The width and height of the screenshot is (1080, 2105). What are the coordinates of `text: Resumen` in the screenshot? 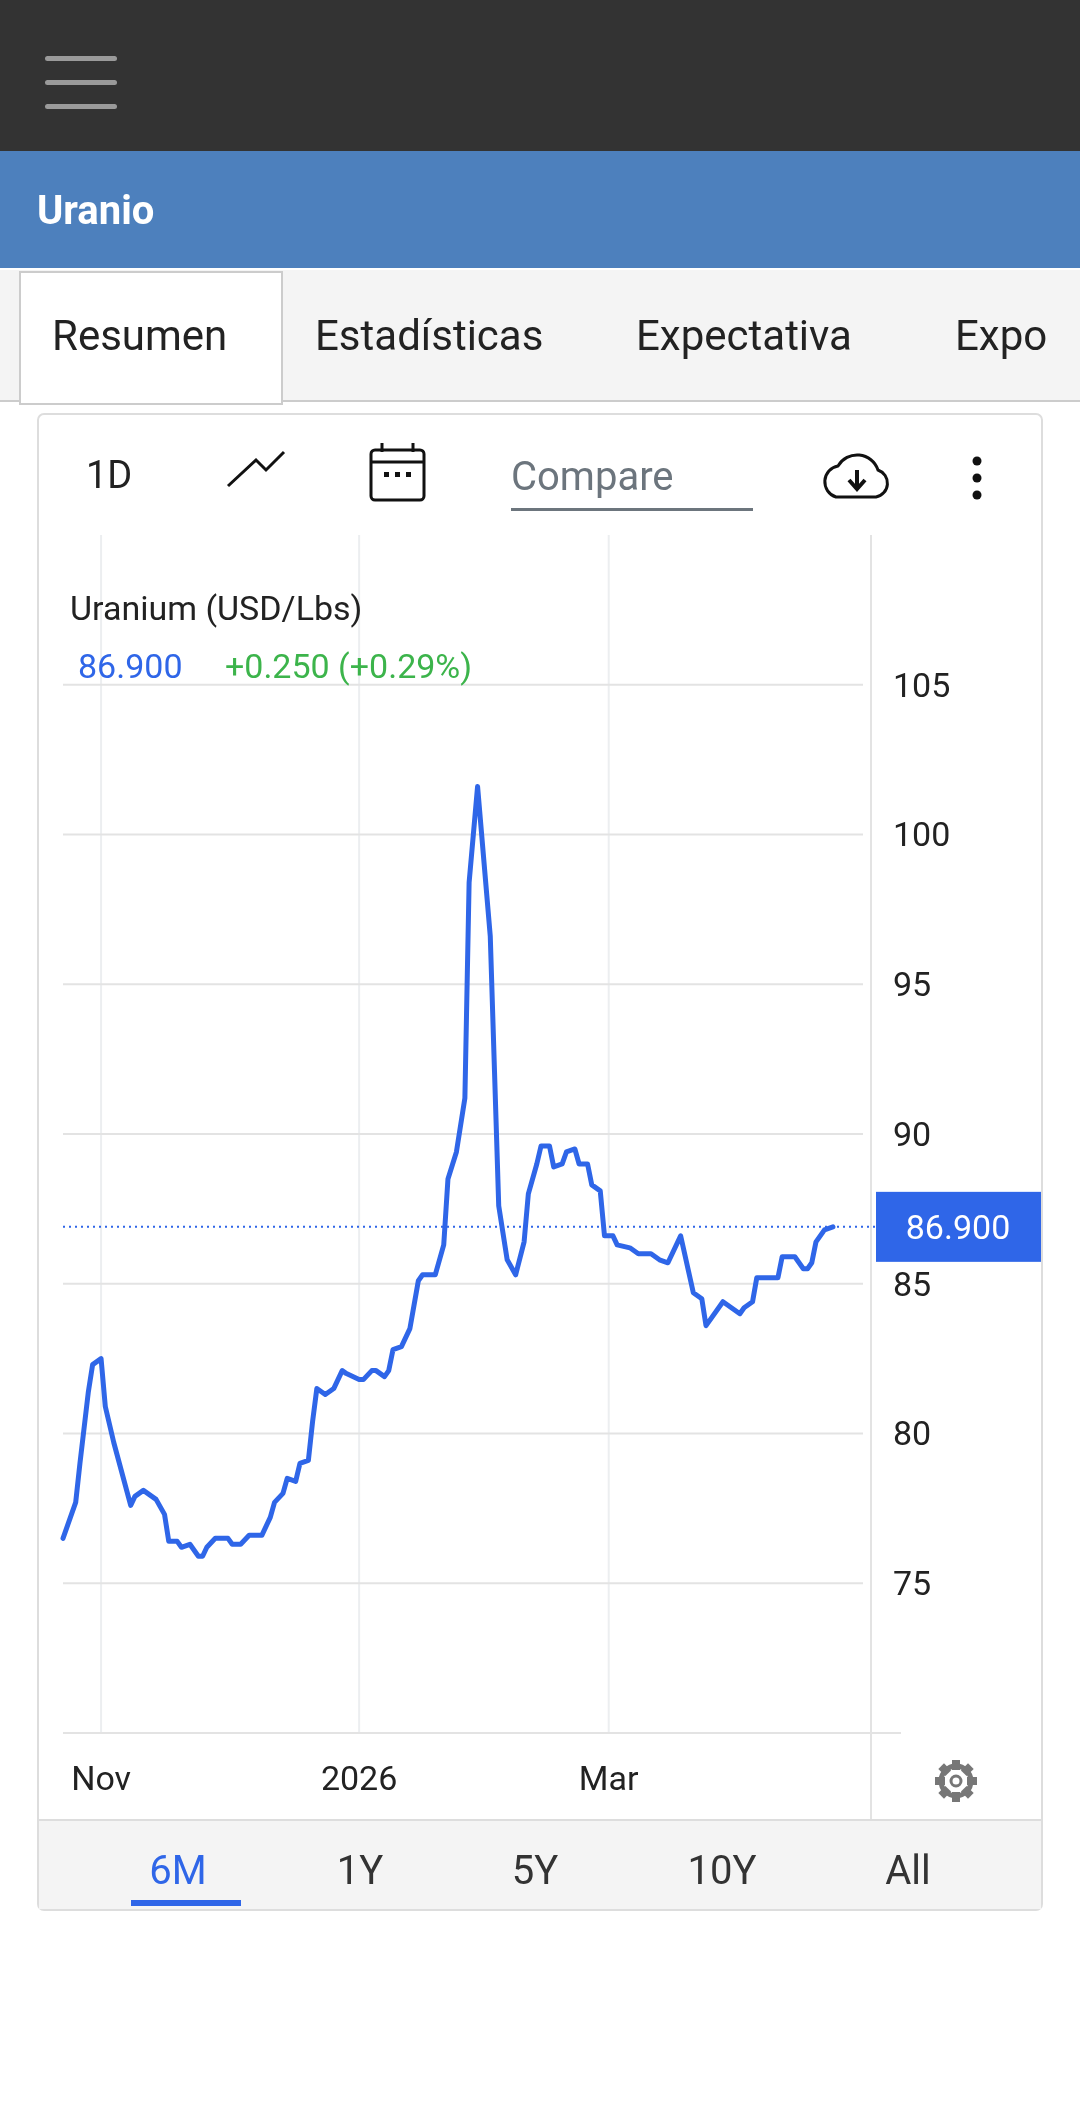 It's located at (140, 335).